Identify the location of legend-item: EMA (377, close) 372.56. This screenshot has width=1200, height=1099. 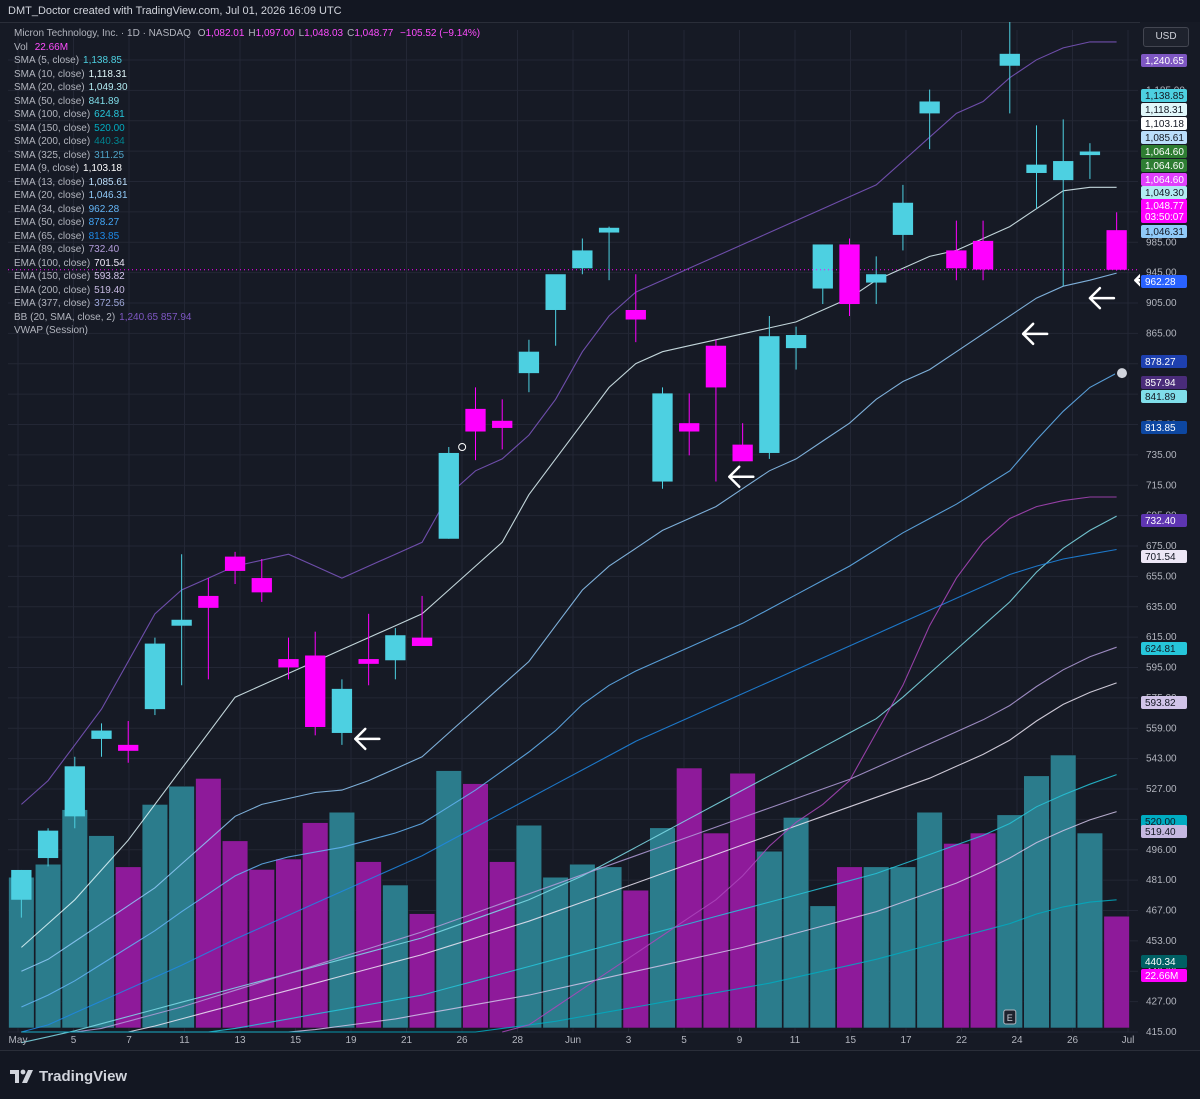
(247, 304).